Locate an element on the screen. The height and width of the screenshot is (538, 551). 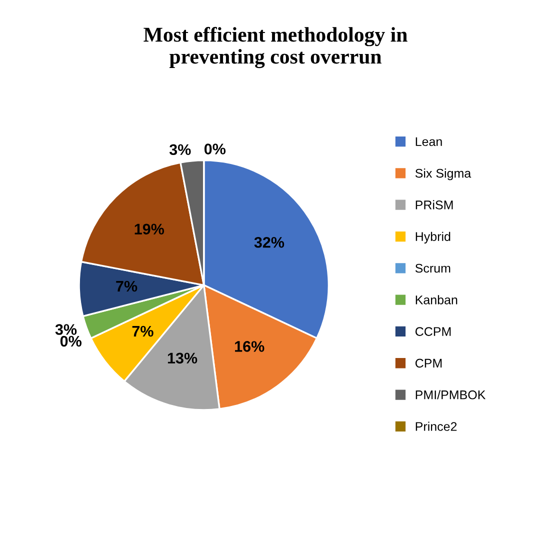
legend-label: Hybrid is located at coordinates (433, 238).